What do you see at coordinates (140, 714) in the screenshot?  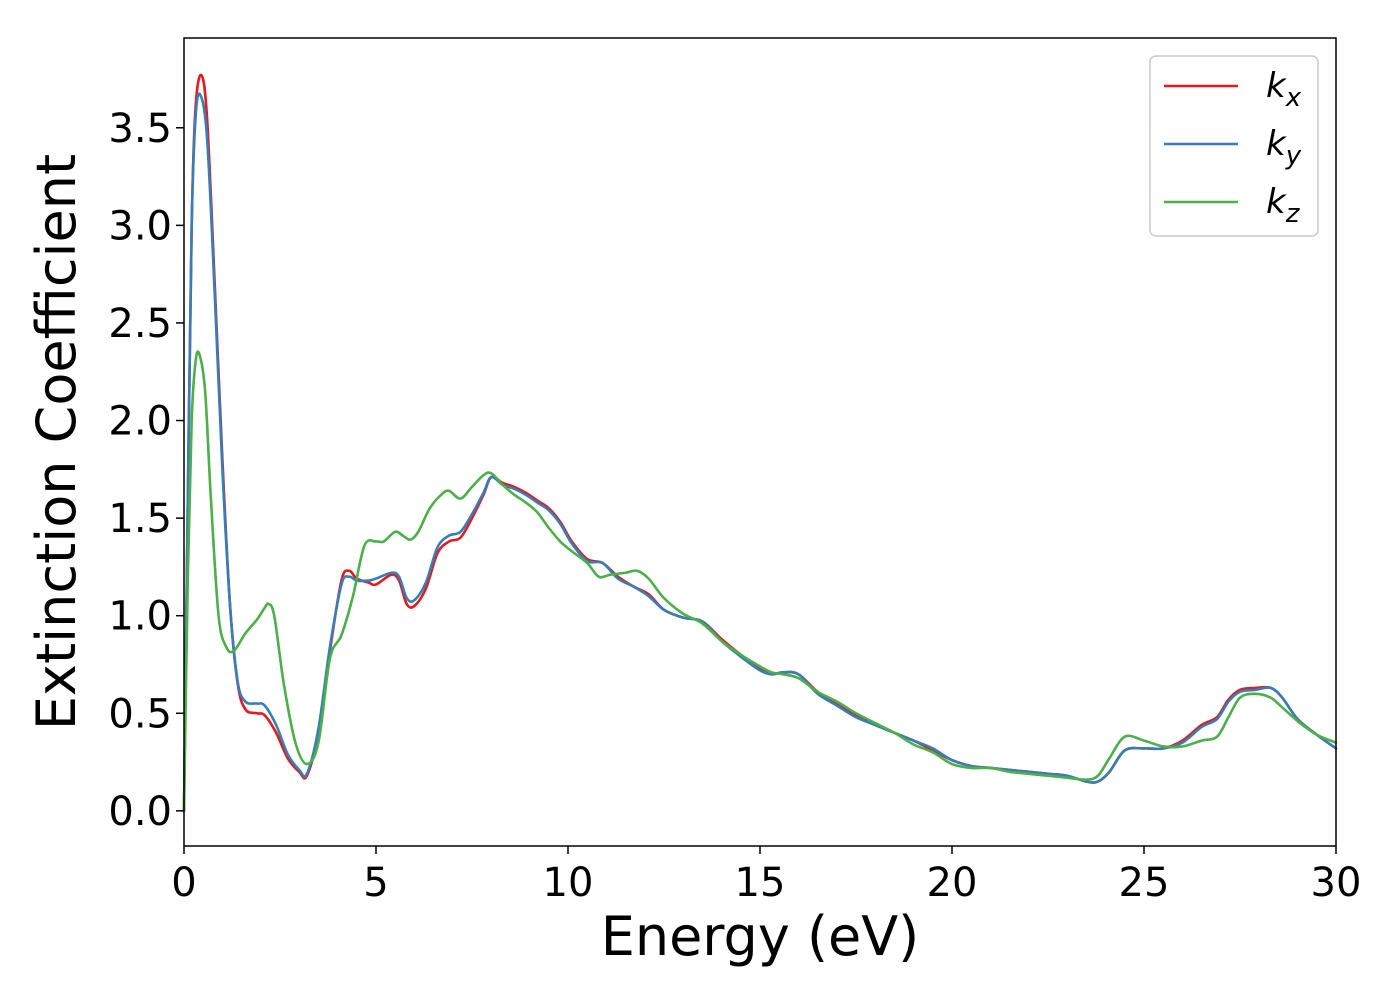 I see `y-tick-label: 0.5` at bounding box center [140, 714].